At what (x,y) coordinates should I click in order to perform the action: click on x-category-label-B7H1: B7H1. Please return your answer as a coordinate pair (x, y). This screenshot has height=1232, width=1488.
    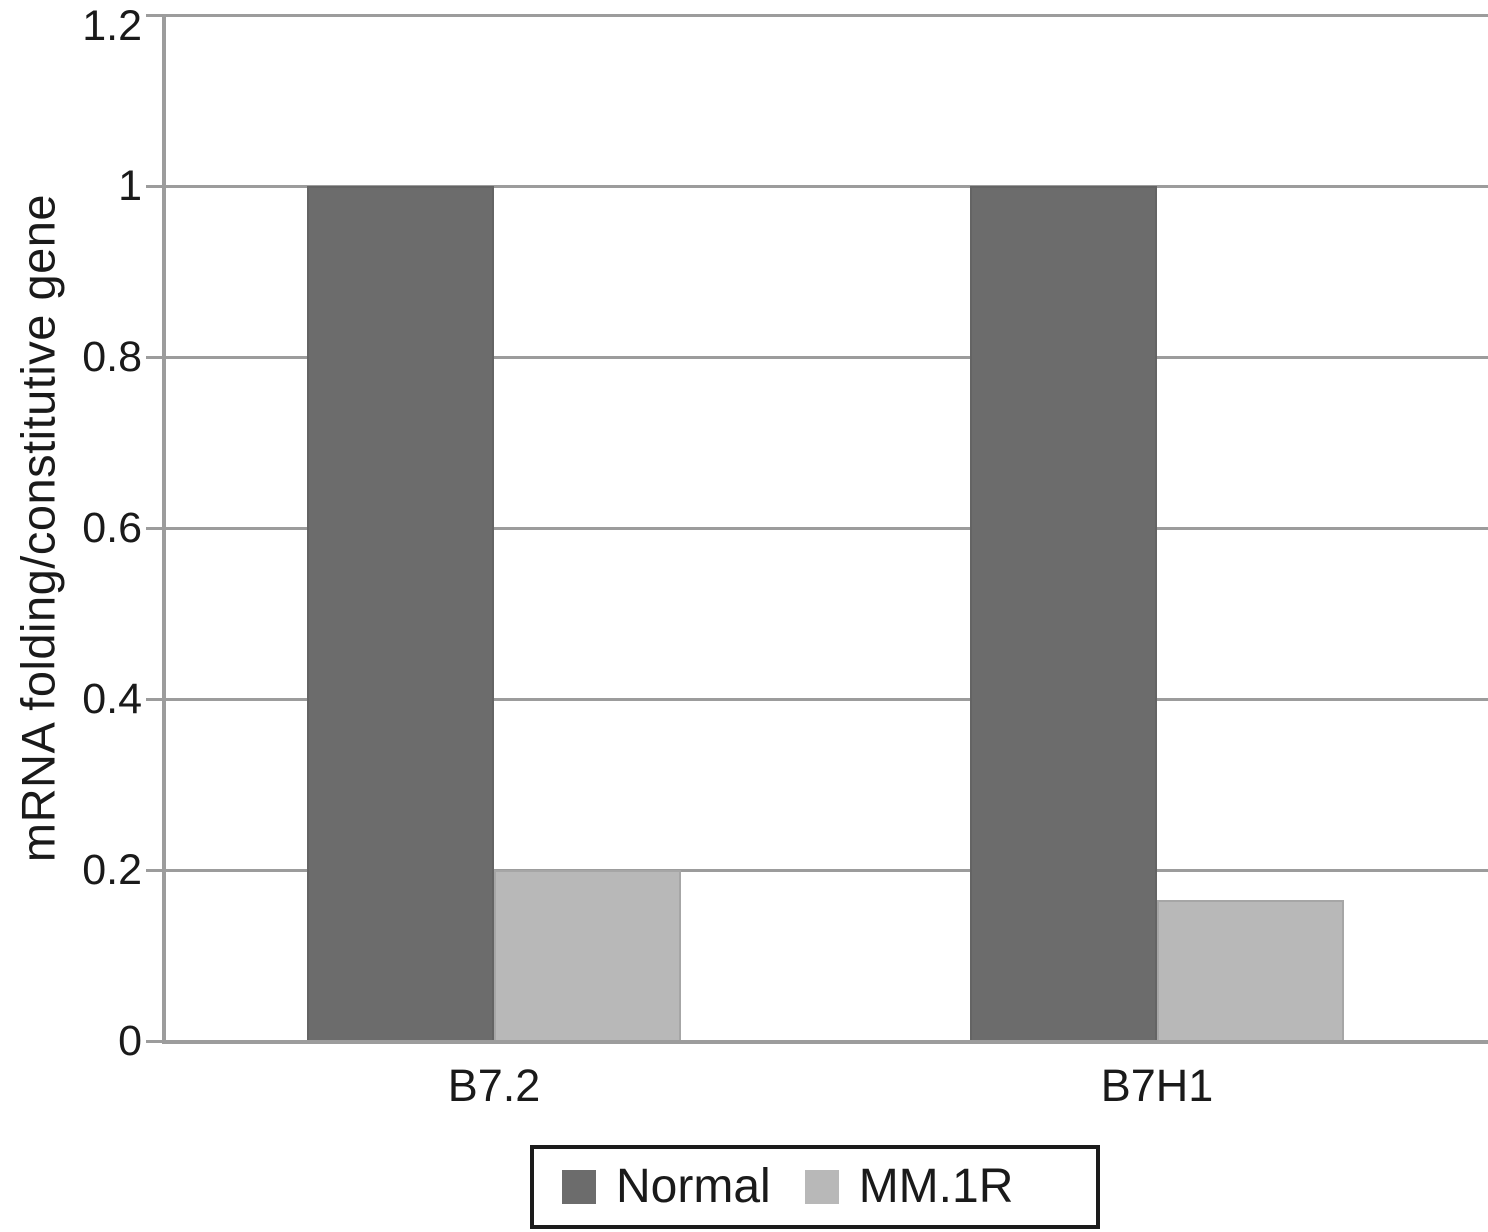
    Looking at the image, I should click on (1157, 1085).